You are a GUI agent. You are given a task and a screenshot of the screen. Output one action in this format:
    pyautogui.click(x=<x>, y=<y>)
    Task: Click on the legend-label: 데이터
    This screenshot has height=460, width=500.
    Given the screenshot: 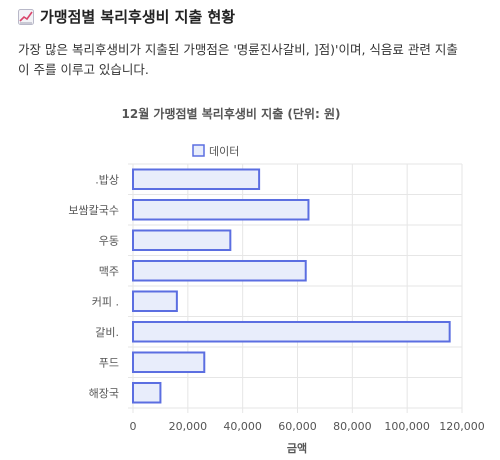 What is the action you would take?
    pyautogui.click(x=224, y=151)
    